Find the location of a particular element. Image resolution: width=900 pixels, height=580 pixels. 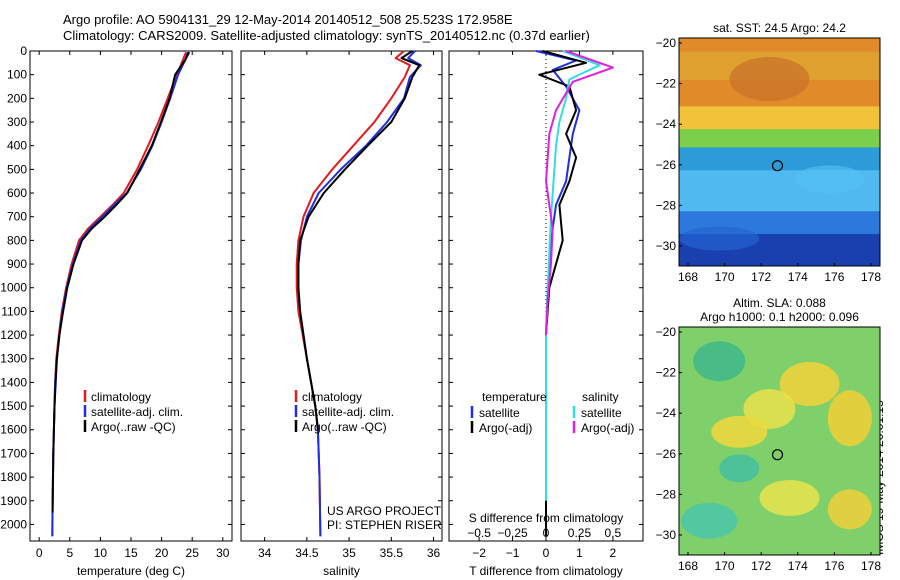

xtick-label: 20 is located at coordinates (162, 553).